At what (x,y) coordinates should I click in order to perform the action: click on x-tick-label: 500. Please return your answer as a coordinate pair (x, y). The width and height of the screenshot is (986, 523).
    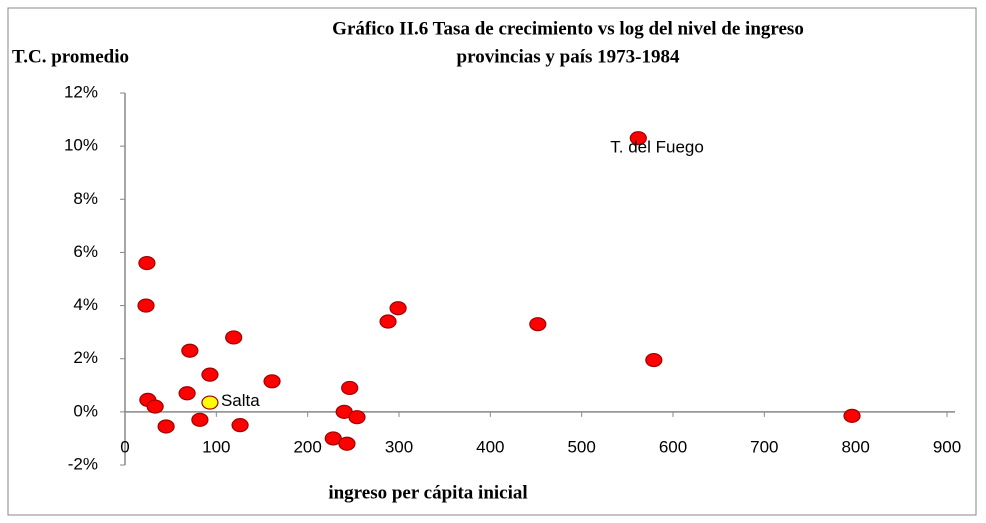
    Looking at the image, I should click on (581, 446).